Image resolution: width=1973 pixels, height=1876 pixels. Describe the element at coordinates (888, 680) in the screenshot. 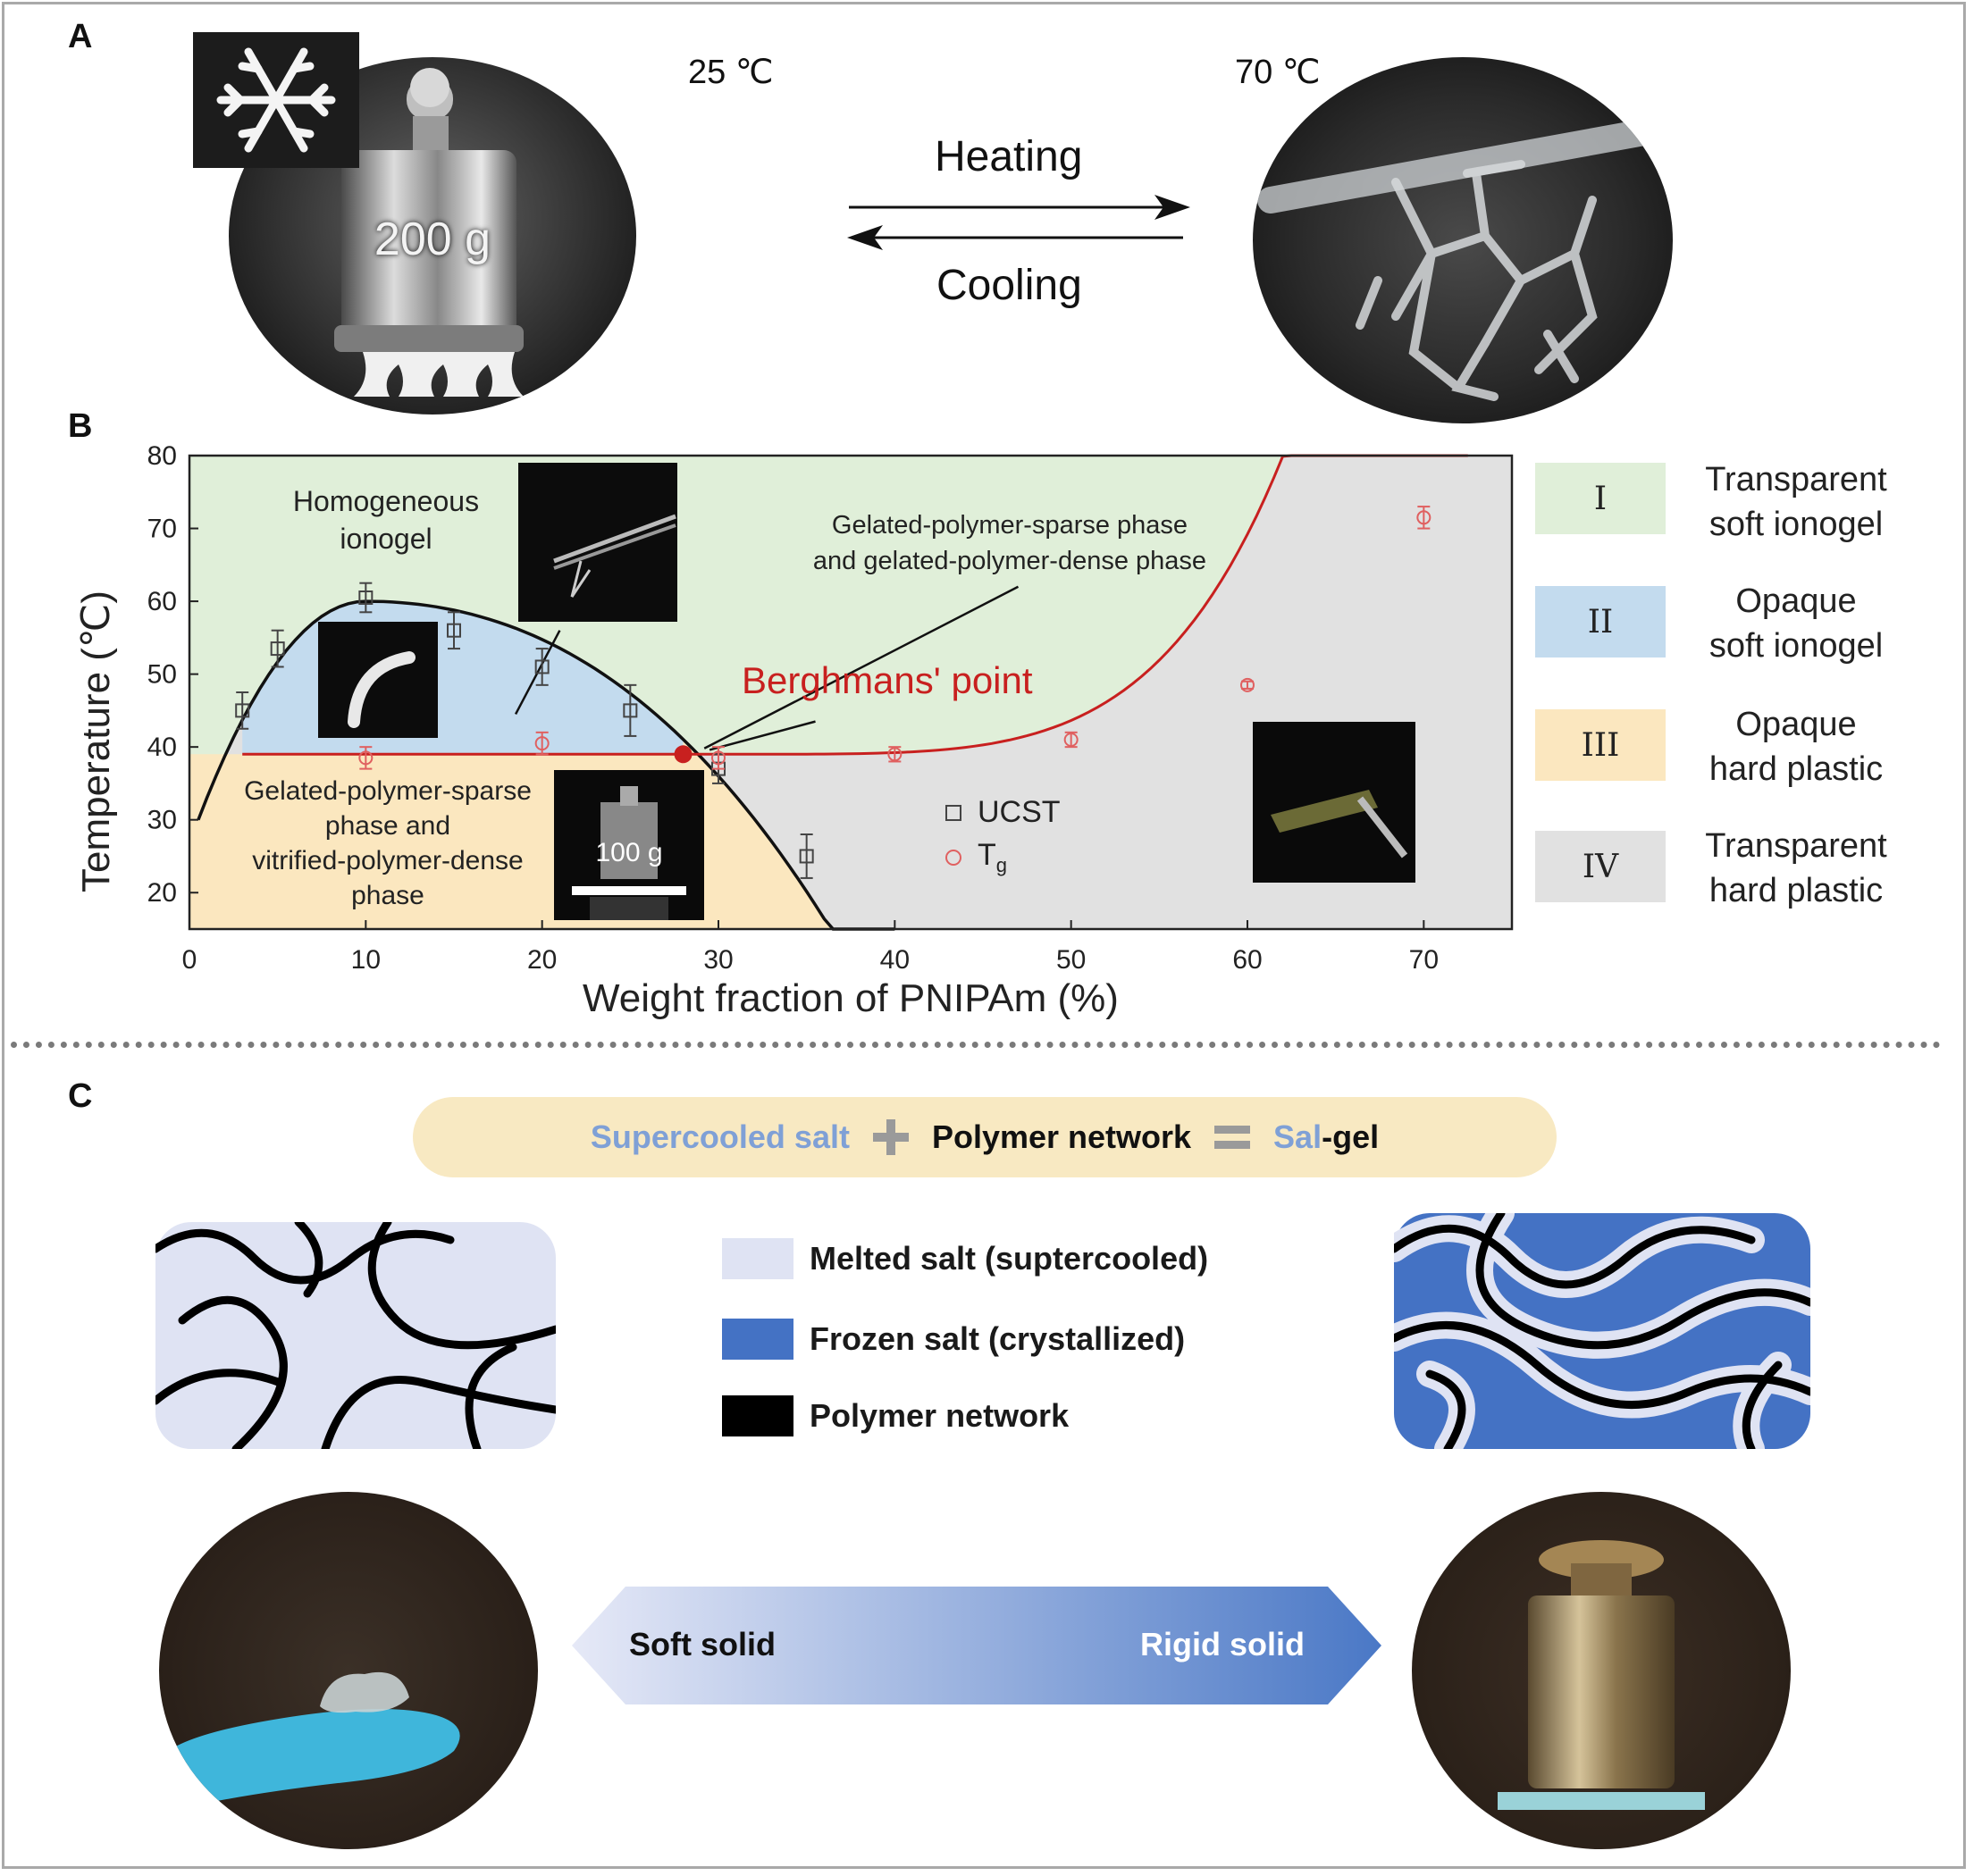

I see `berghmans-label: Berghmans' point` at that location.